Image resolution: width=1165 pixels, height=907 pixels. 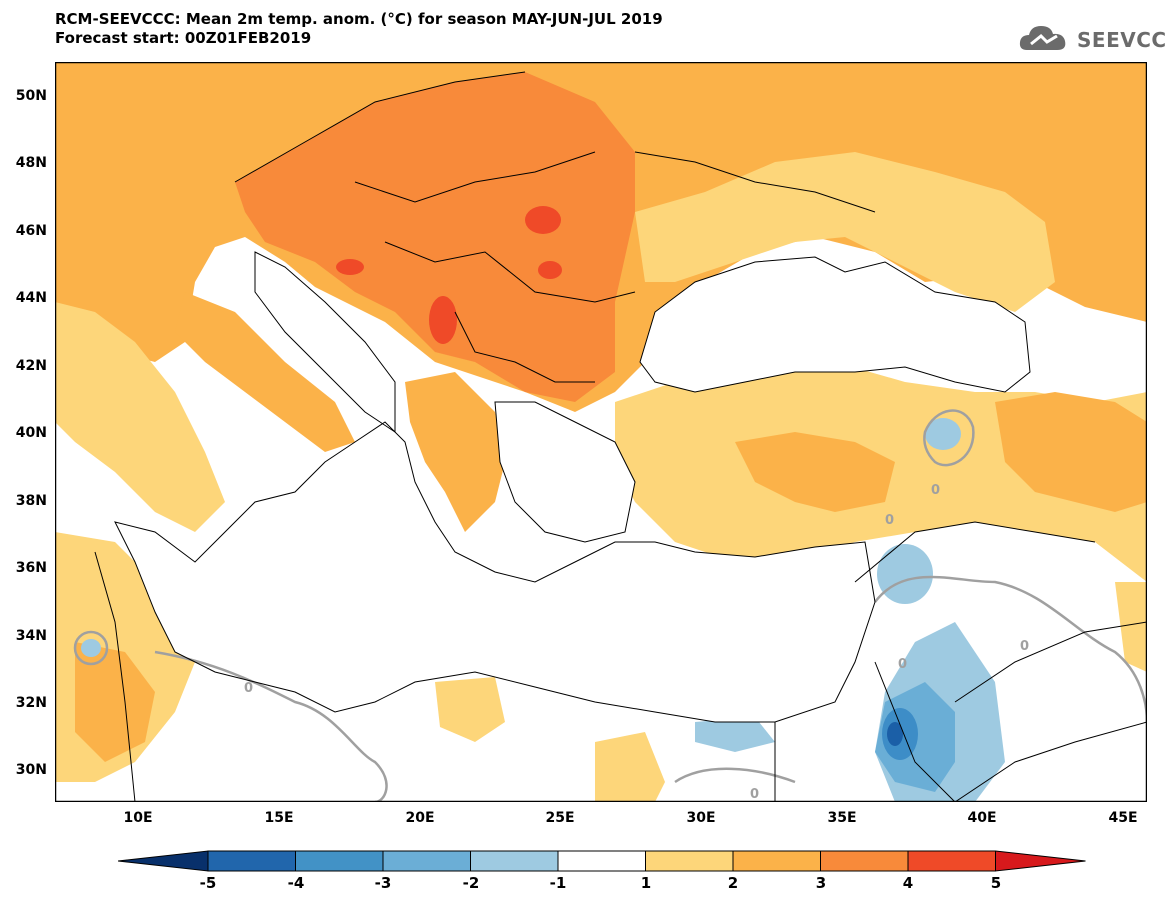 I want to click on contour-zero-levant, so click(x=1010, y=649).